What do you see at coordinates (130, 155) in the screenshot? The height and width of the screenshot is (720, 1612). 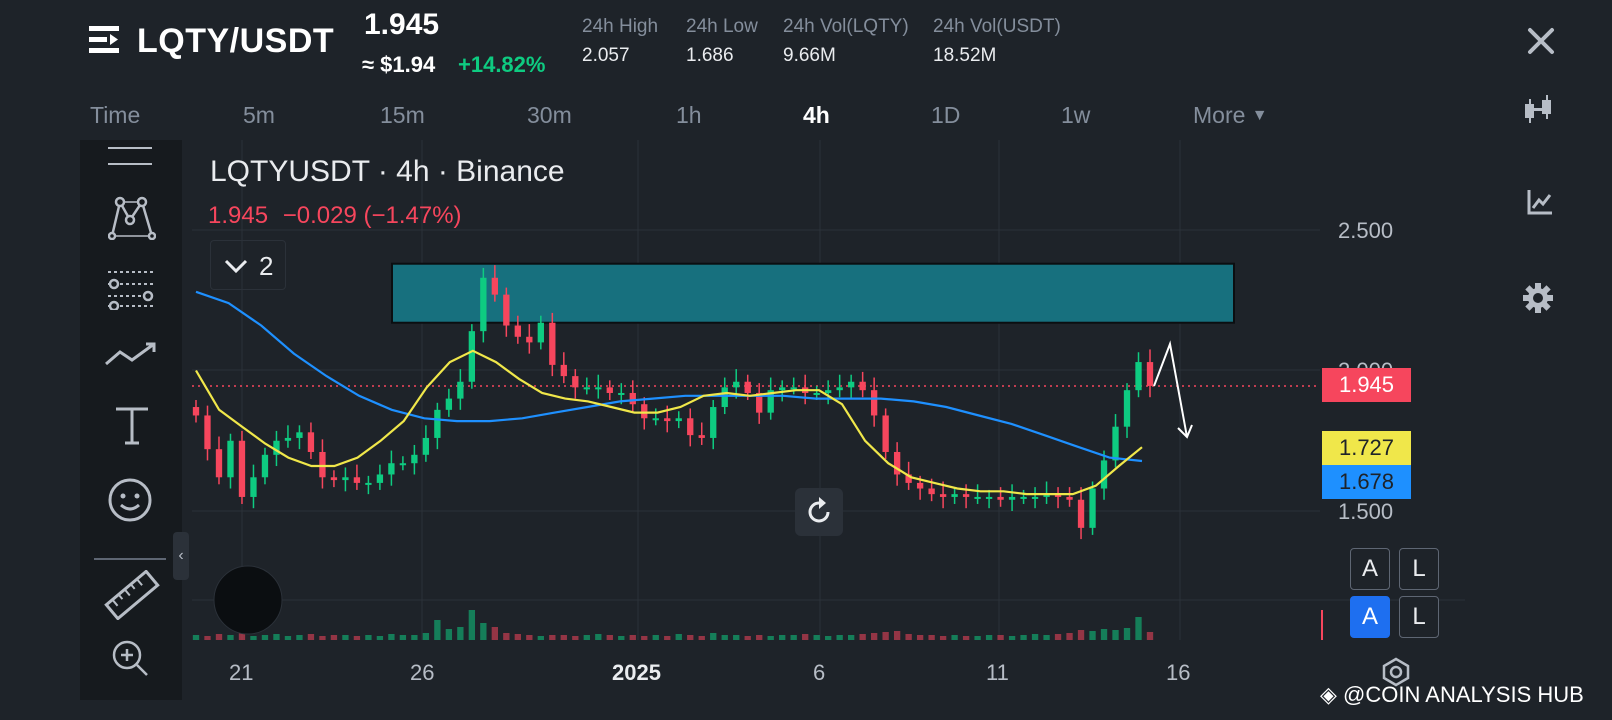 I see `trend-line-tool-icon` at bounding box center [130, 155].